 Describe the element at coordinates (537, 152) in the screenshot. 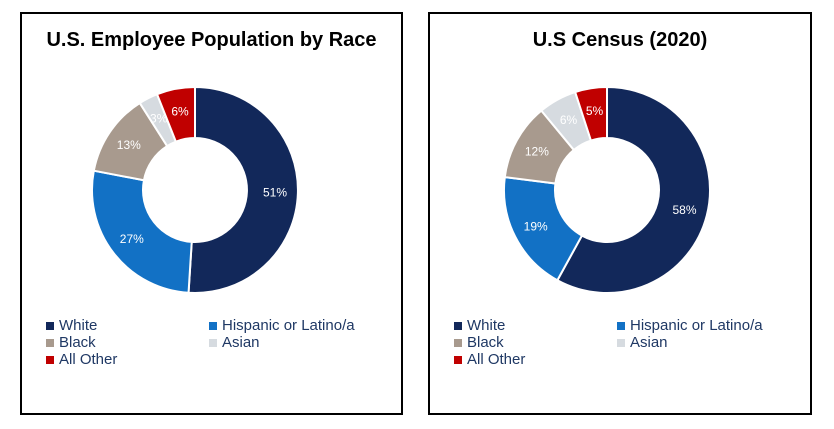

I see `slice-value-label-black: 12%` at that location.